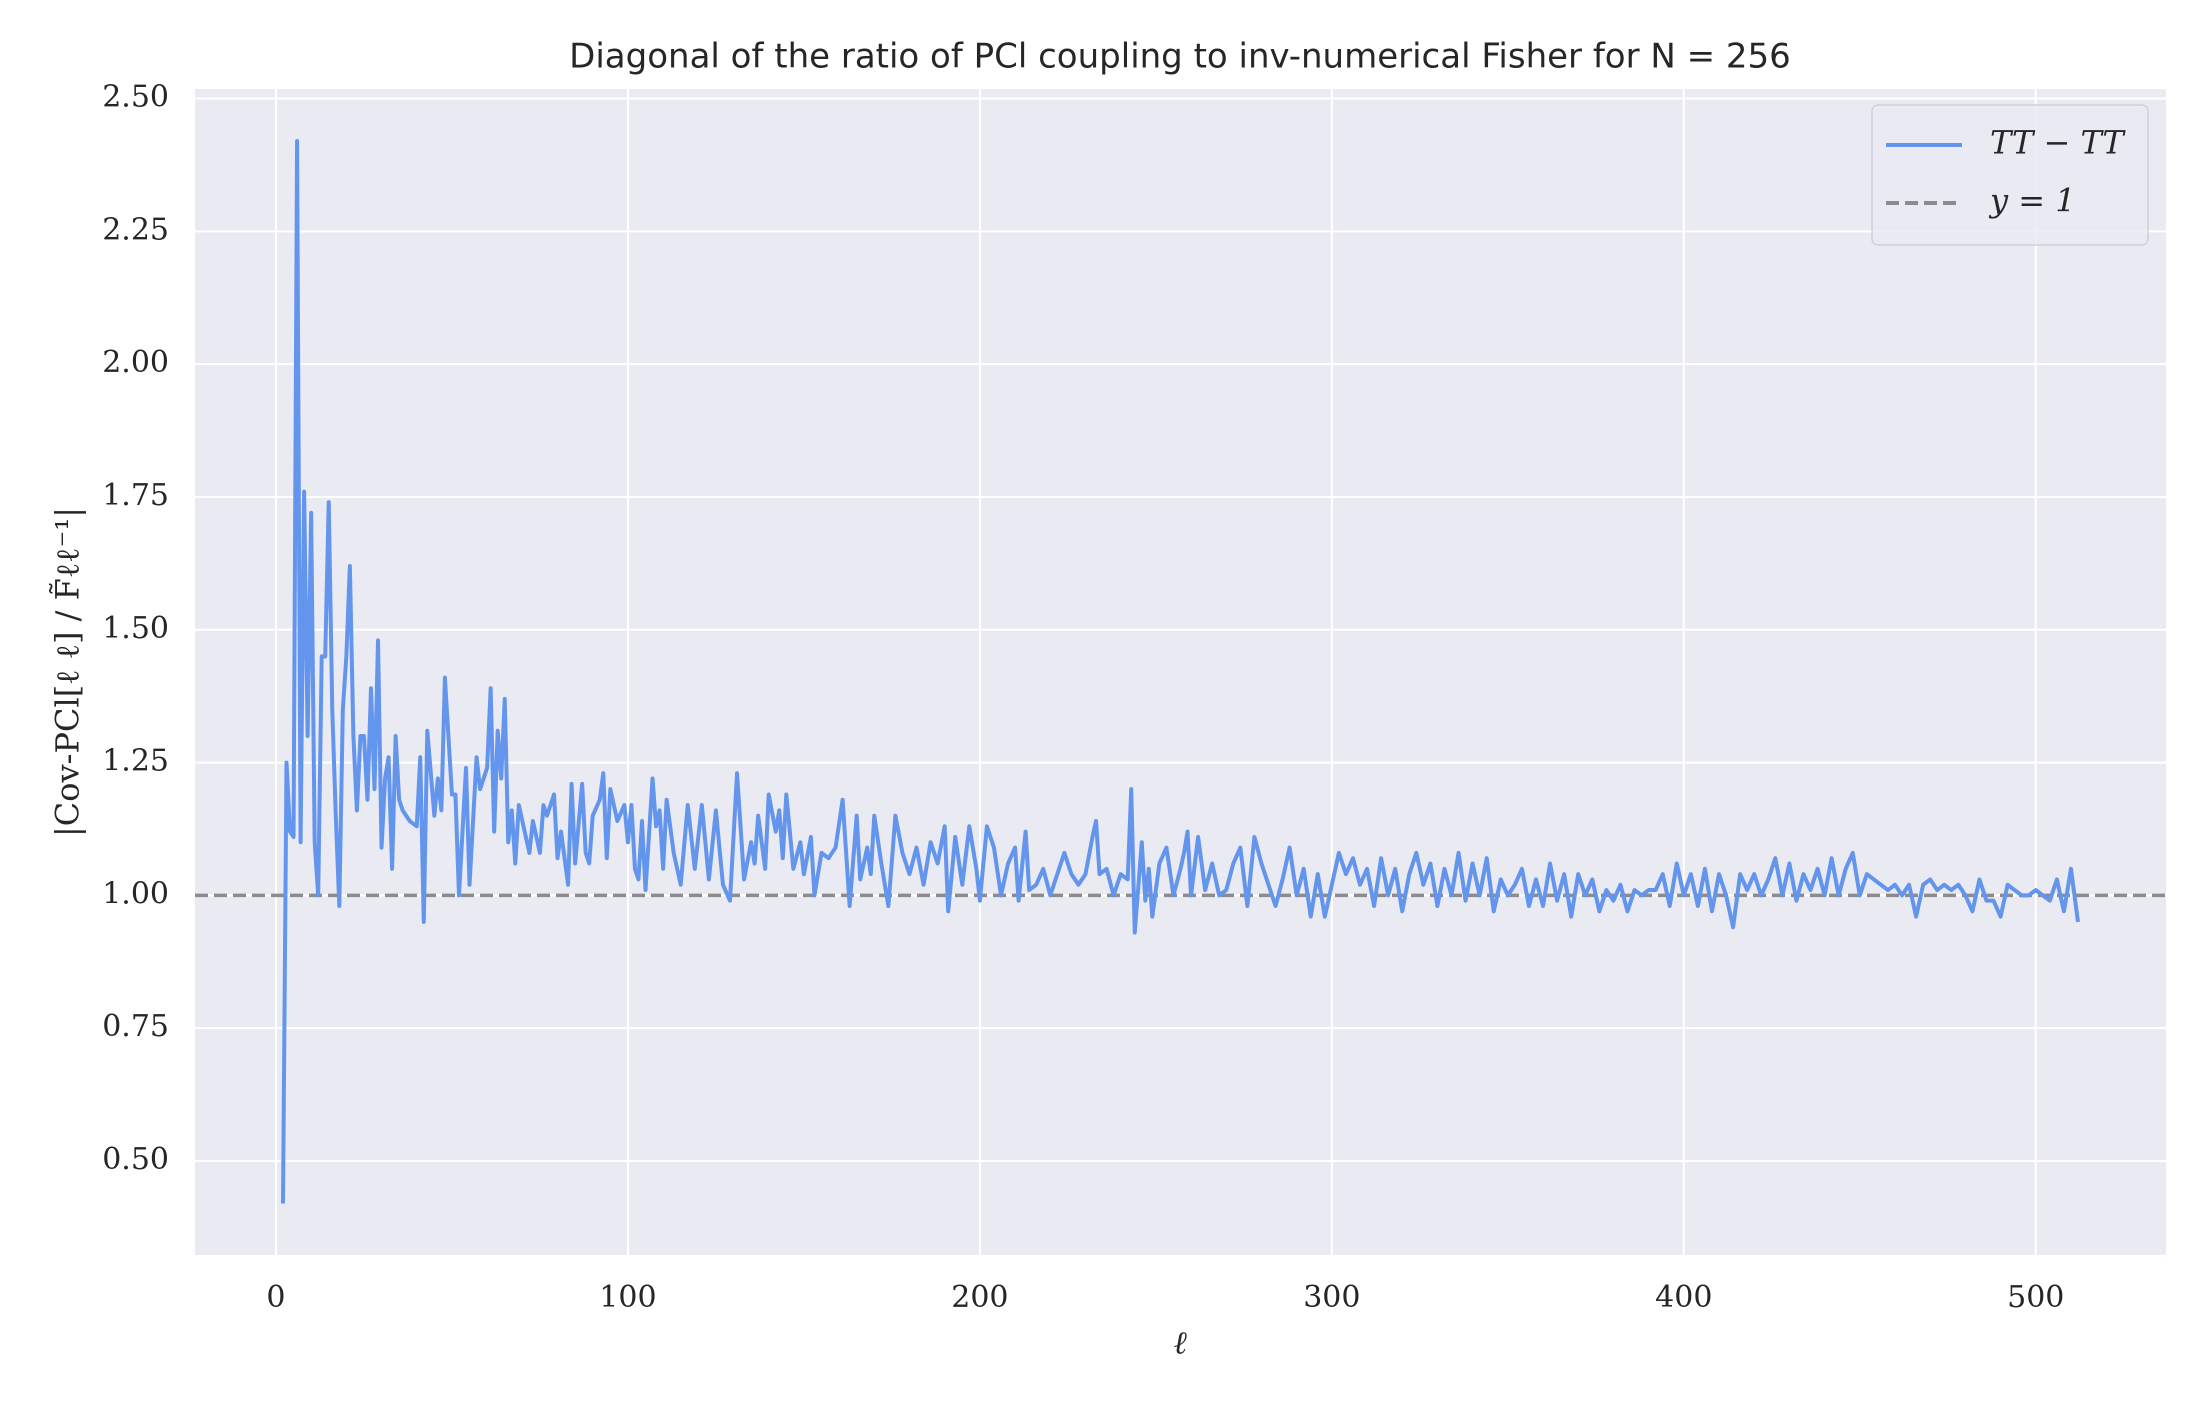 Image resolution: width=2200 pixels, height=1405 pixels. What do you see at coordinates (1331, 1297) in the screenshot?
I see `x-tick-label: 300` at bounding box center [1331, 1297].